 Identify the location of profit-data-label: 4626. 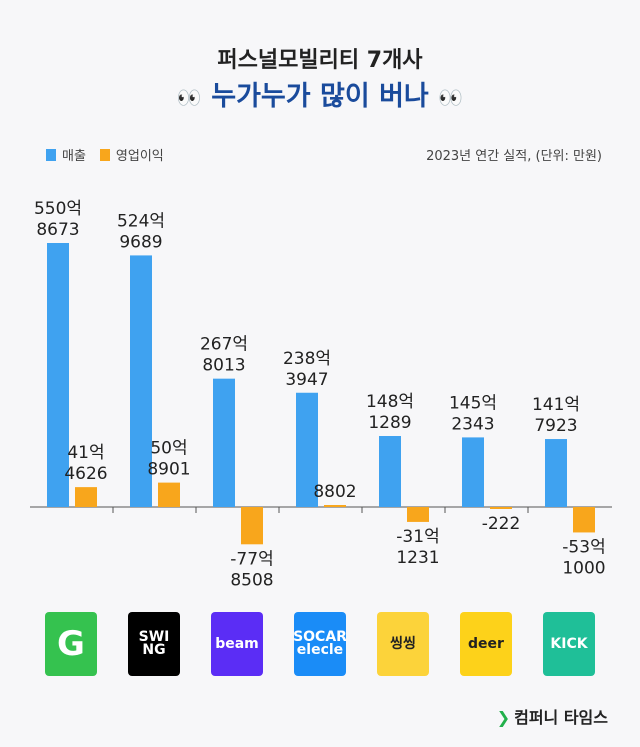
(85, 474).